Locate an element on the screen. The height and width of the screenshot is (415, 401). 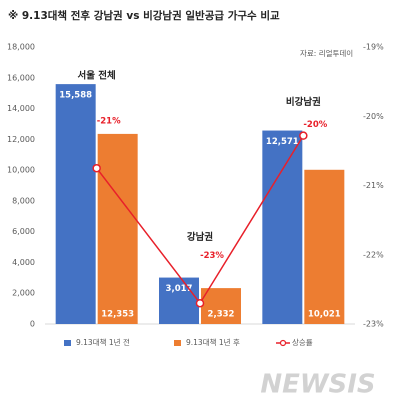
y2-tick-label: -21% is located at coordinates (373, 185).